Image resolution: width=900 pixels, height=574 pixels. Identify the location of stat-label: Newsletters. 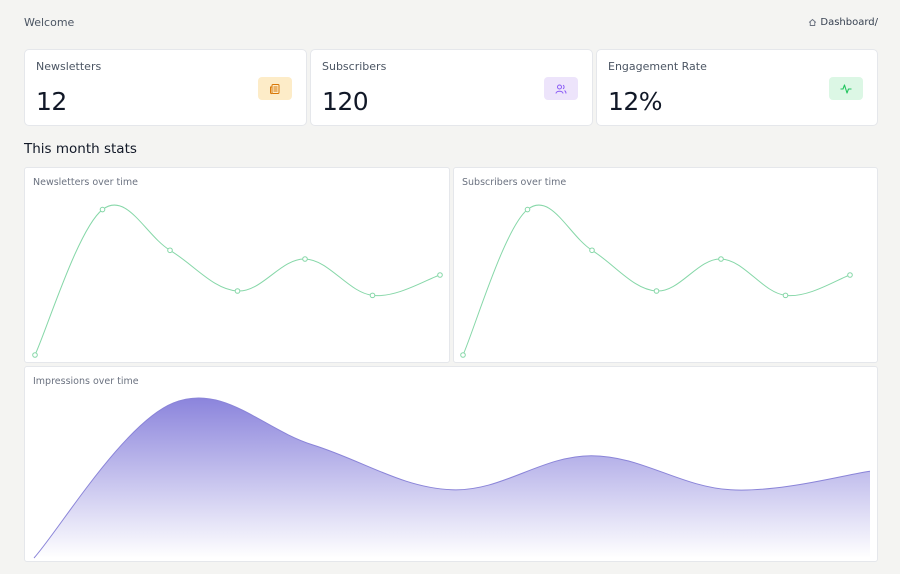
(69, 66).